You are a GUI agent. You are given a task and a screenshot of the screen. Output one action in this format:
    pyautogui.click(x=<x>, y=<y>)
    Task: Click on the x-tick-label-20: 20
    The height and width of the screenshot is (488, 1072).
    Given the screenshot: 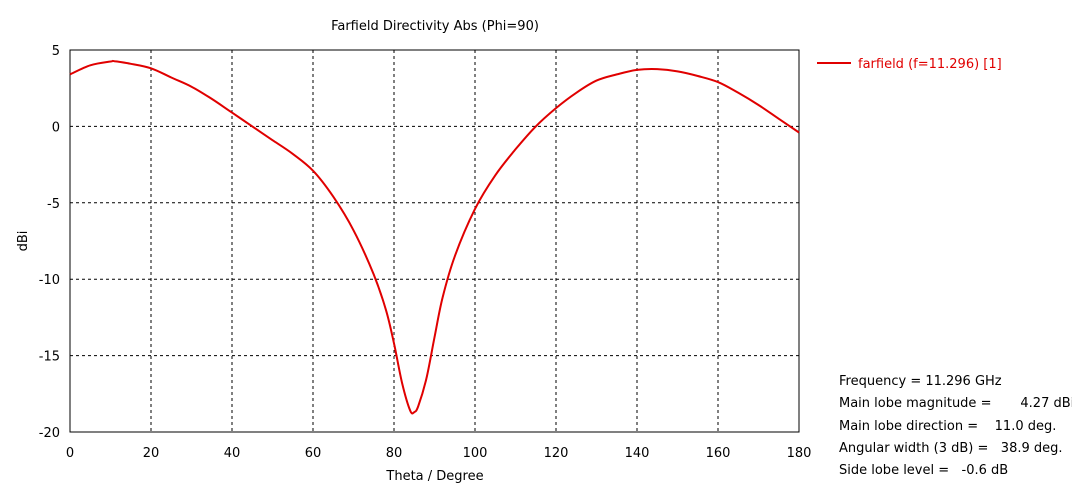 What is the action you would take?
    pyautogui.click(x=151, y=453)
    